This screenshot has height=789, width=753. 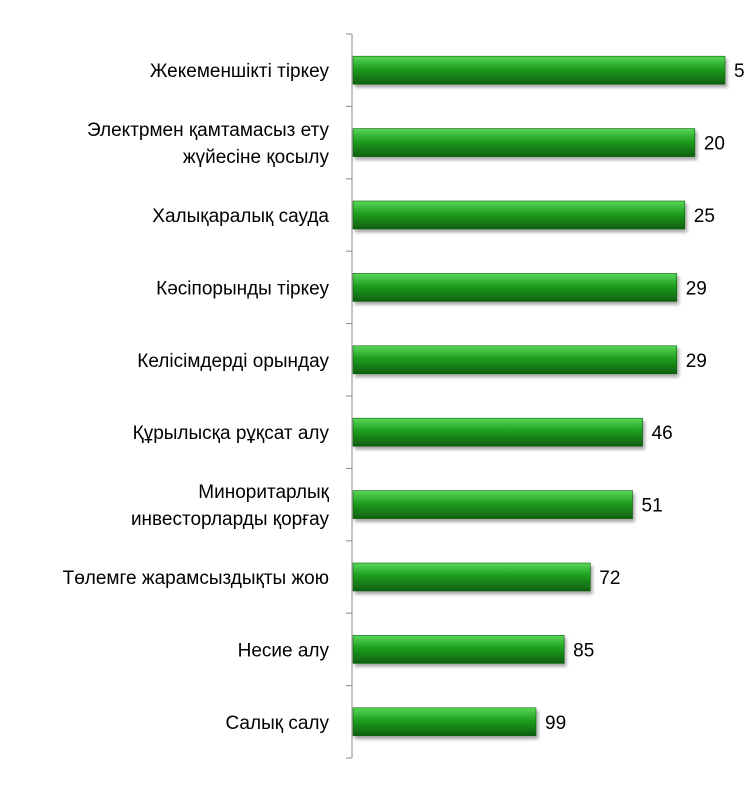 What do you see at coordinates (233, 361) in the screenshot?
I see `category-label: Келісімдерді орындау` at bounding box center [233, 361].